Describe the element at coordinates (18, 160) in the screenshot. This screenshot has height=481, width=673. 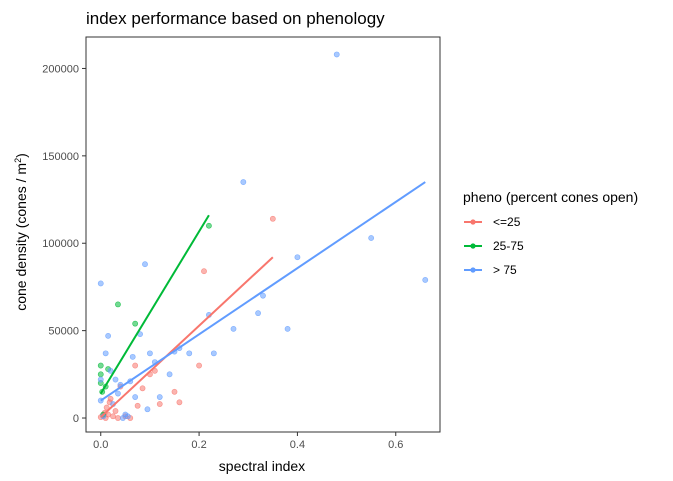
I see `y-axis-title-superscript: 2` at that location.